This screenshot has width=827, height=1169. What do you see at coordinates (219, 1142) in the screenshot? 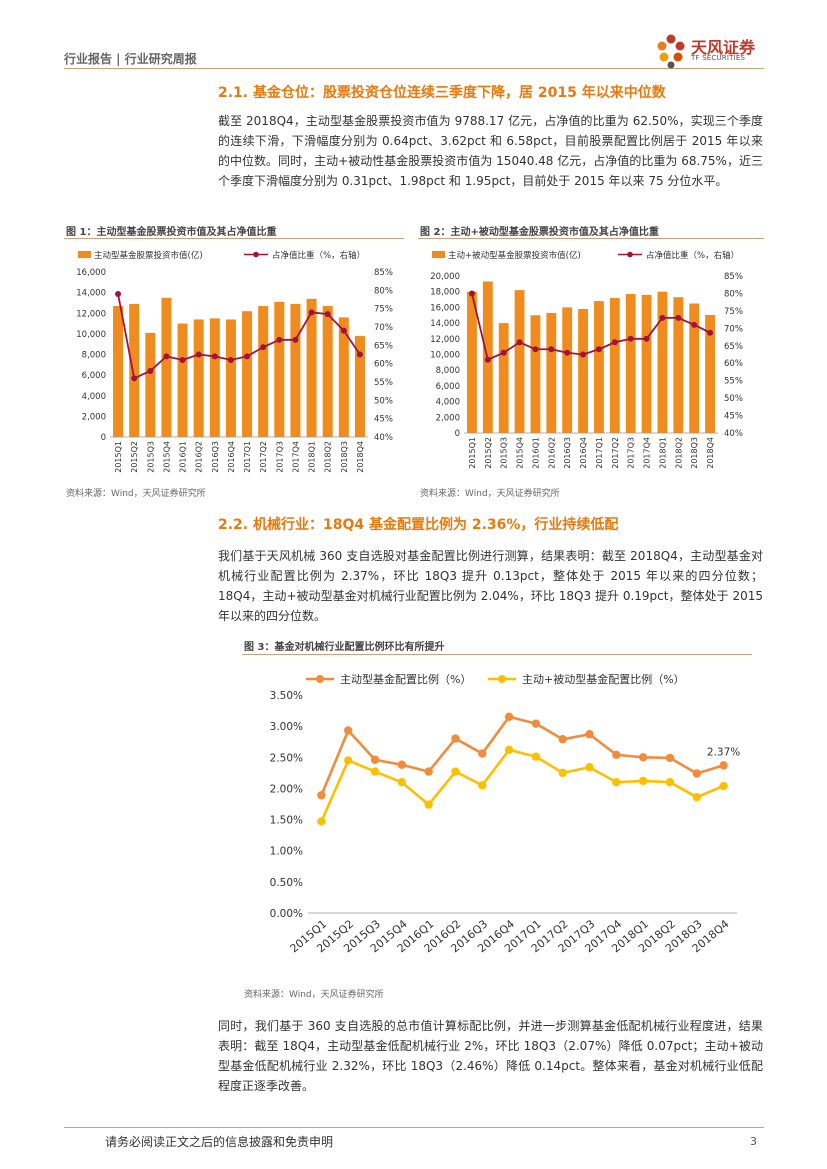
I see `footer-disclaimer: 请务必阅读正文之后的信息披露和免责申明` at bounding box center [219, 1142].